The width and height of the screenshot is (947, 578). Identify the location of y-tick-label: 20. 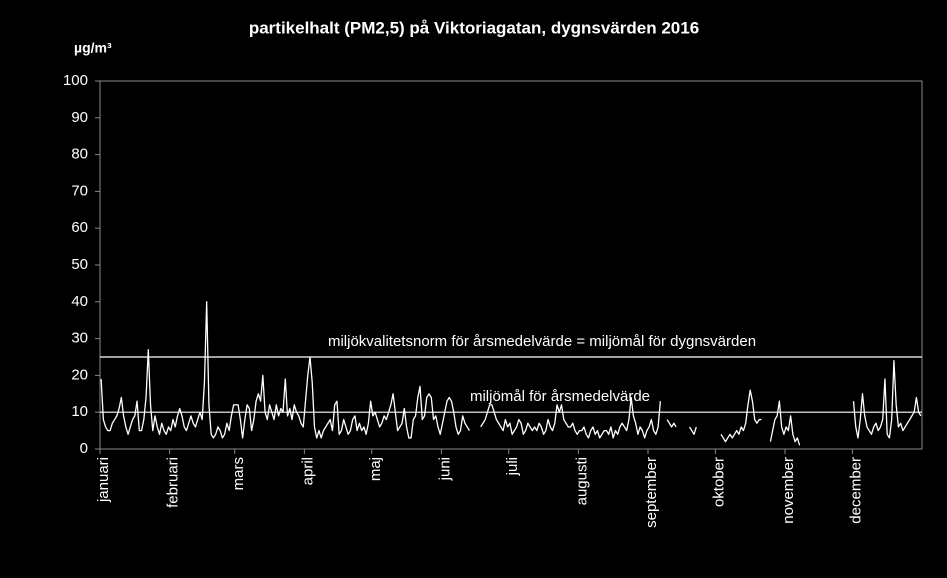
(79, 374).